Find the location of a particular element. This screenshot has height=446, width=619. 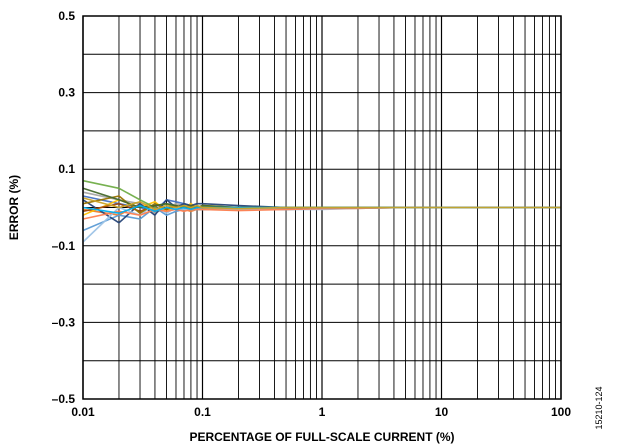

y-tick-label: 0.3 is located at coordinates (66, 93).